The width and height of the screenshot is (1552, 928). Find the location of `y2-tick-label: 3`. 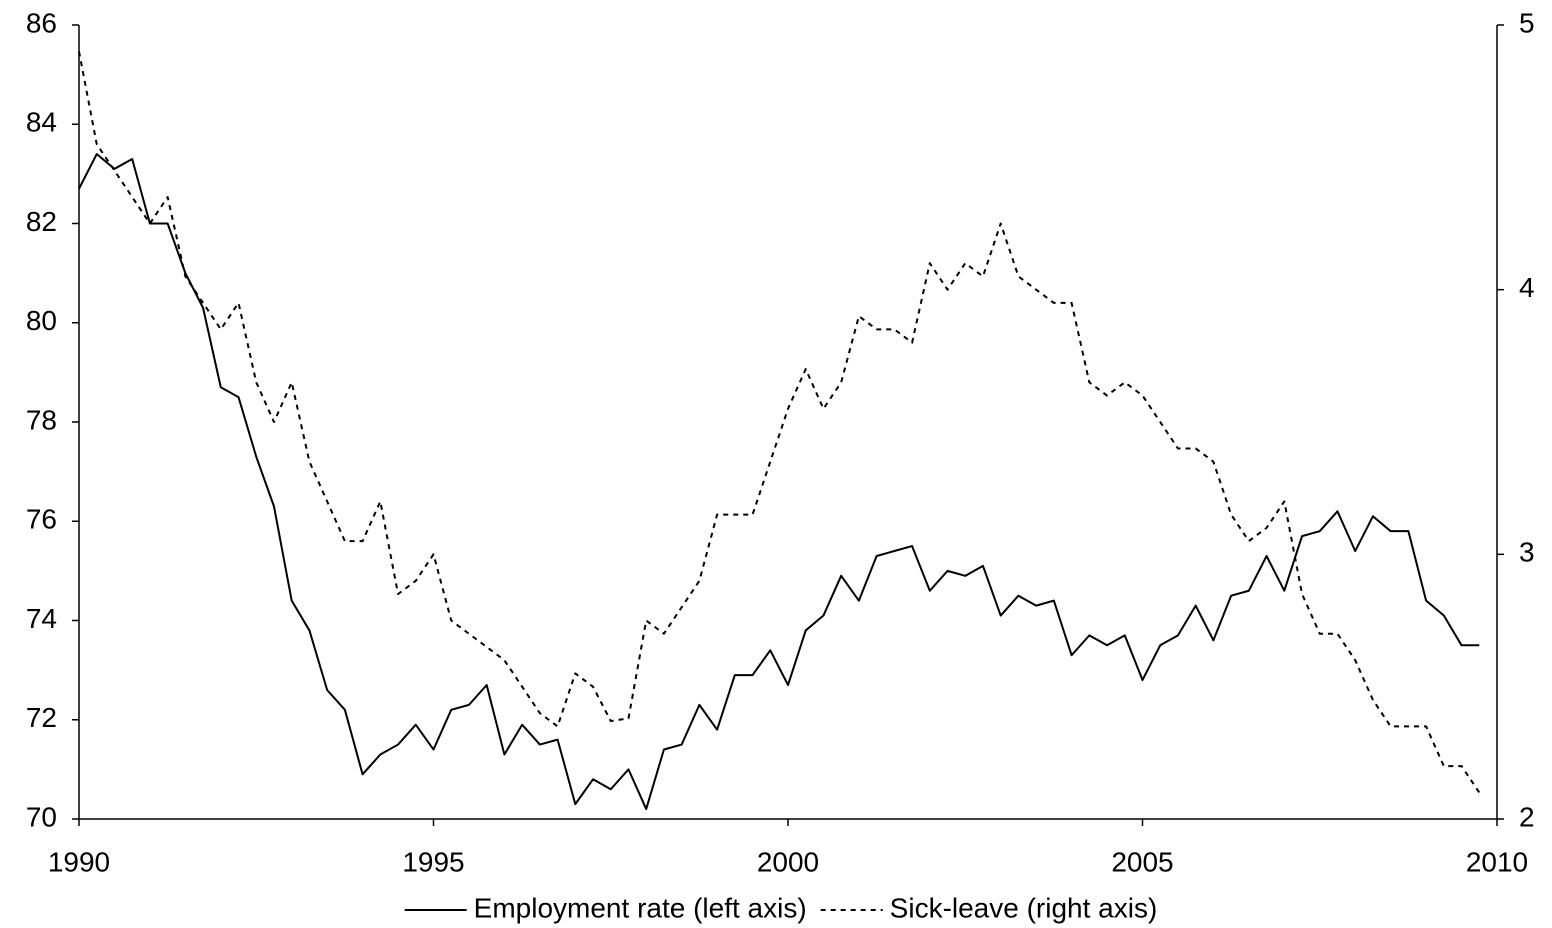

y2-tick-label: 3 is located at coordinates (1527, 552).